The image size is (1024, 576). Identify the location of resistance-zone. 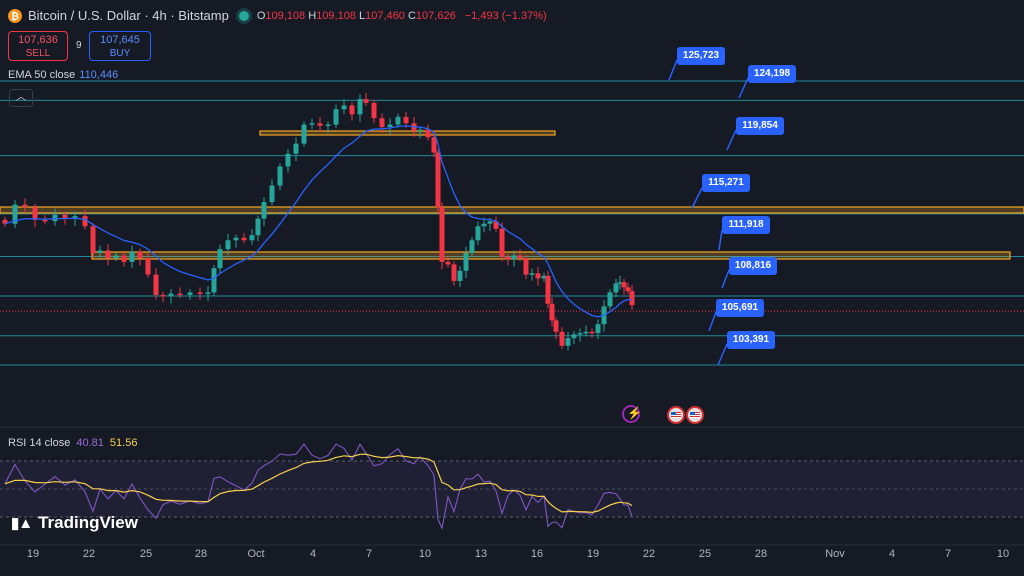
(512, 210).